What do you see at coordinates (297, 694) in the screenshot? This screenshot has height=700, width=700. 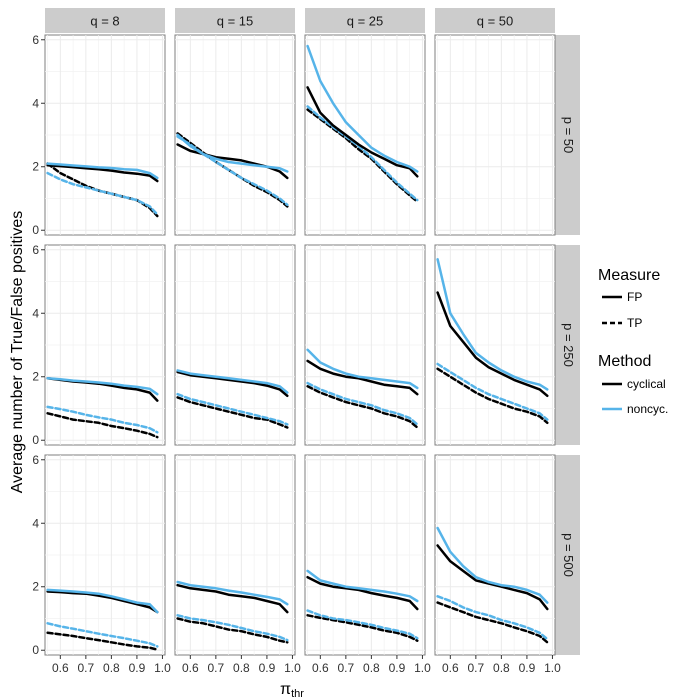 I see `x-axis-title-subscript: thr` at bounding box center [297, 694].